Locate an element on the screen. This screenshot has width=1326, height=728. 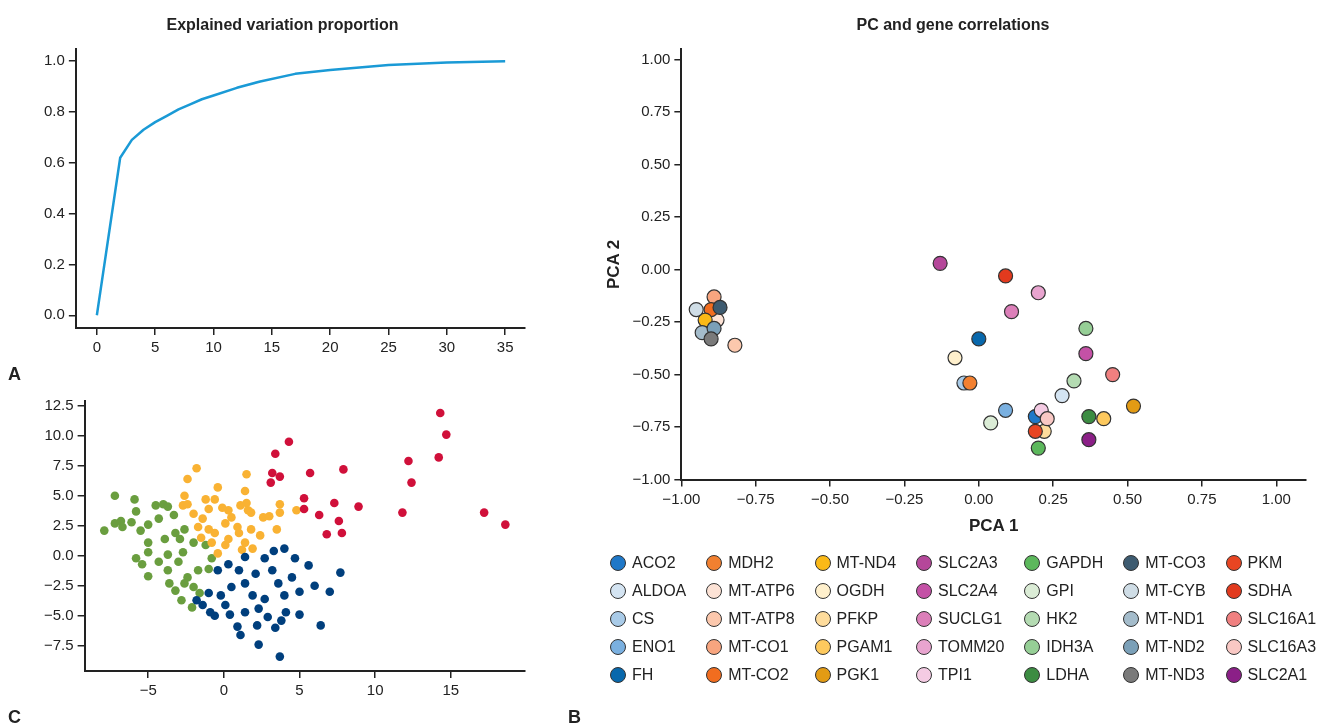
legend-label: SLC2A1 is located at coordinates (1277, 675).